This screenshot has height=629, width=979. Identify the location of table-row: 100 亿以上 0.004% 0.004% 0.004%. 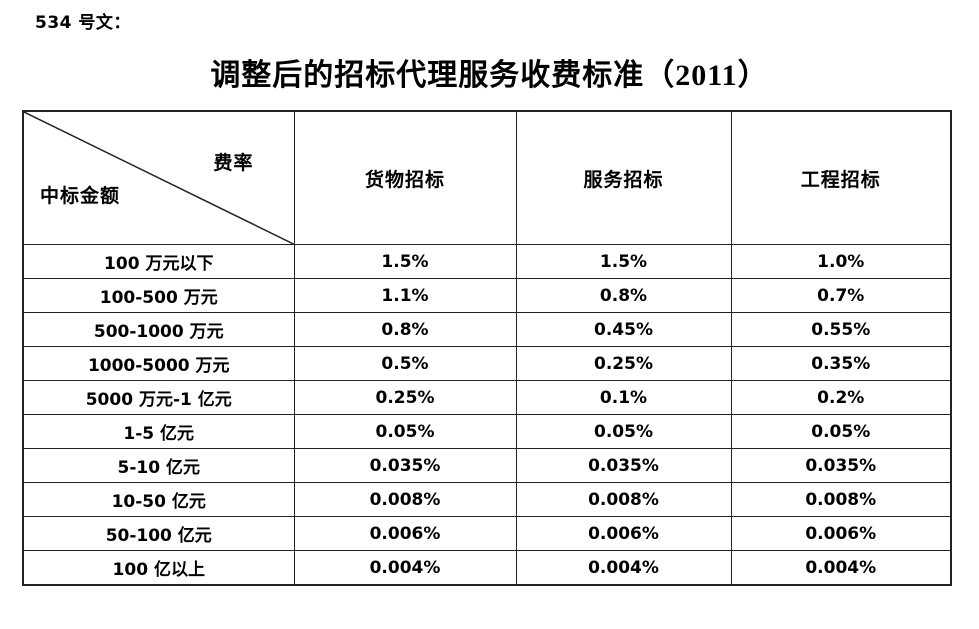
(487, 568).